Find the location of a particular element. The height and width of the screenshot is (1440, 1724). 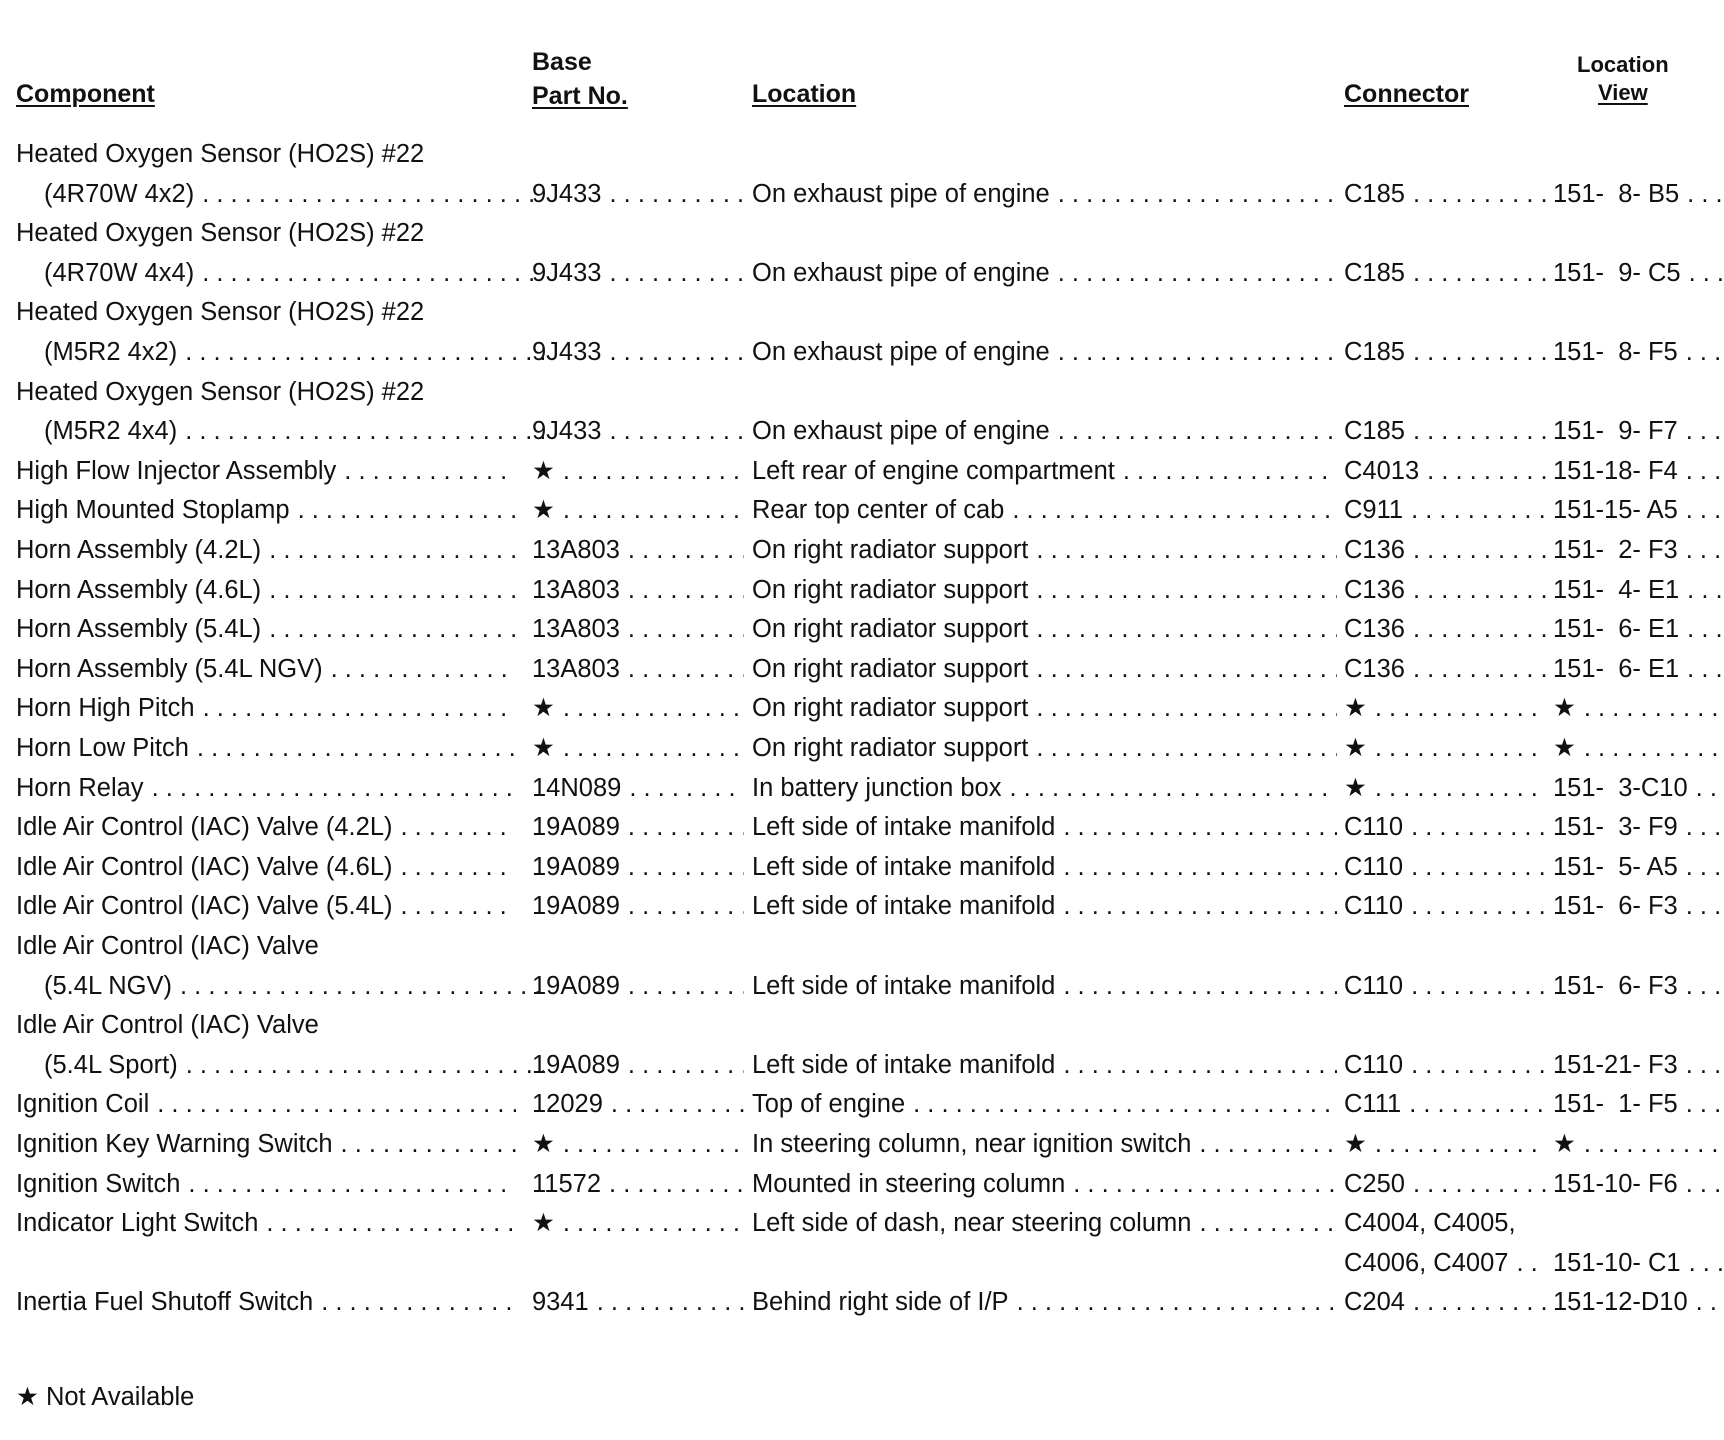

location-cell: In steering column, near ignition switch is located at coordinates (1044, 1144).